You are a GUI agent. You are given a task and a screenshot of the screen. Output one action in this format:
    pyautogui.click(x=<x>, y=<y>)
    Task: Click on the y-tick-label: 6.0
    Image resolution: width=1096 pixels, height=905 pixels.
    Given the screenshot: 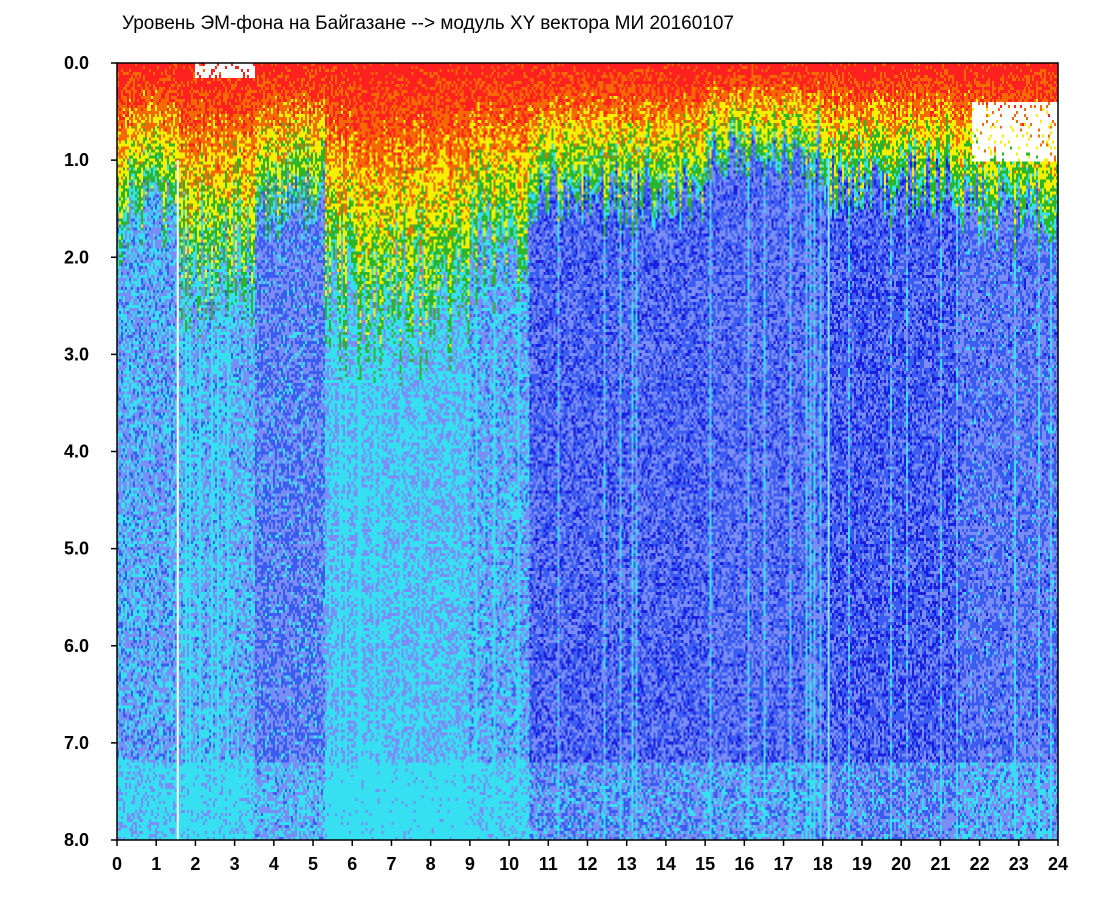 What is the action you would take?
    pyautogui.click(x=76, y=646)
    